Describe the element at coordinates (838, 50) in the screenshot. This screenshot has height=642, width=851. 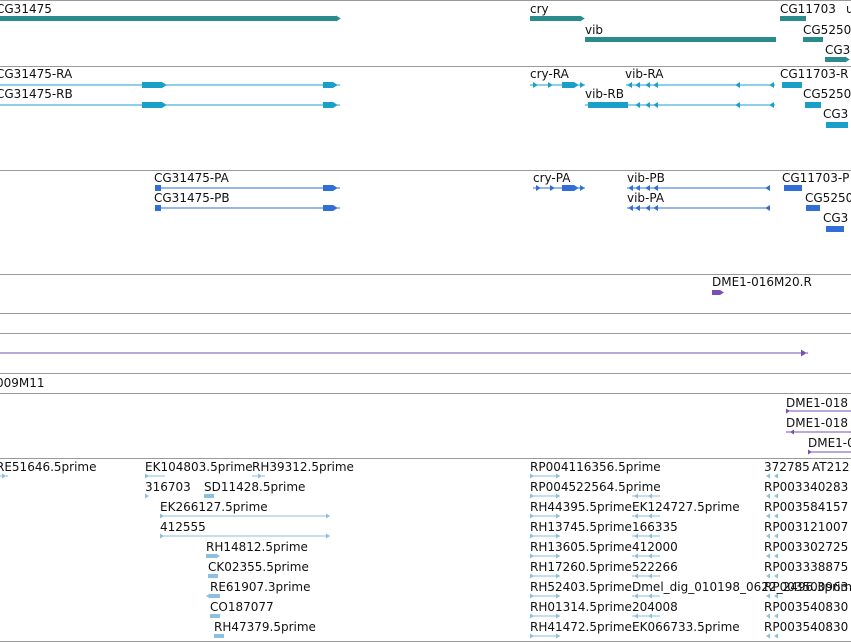
I see `gene-label: CG3` at that location.